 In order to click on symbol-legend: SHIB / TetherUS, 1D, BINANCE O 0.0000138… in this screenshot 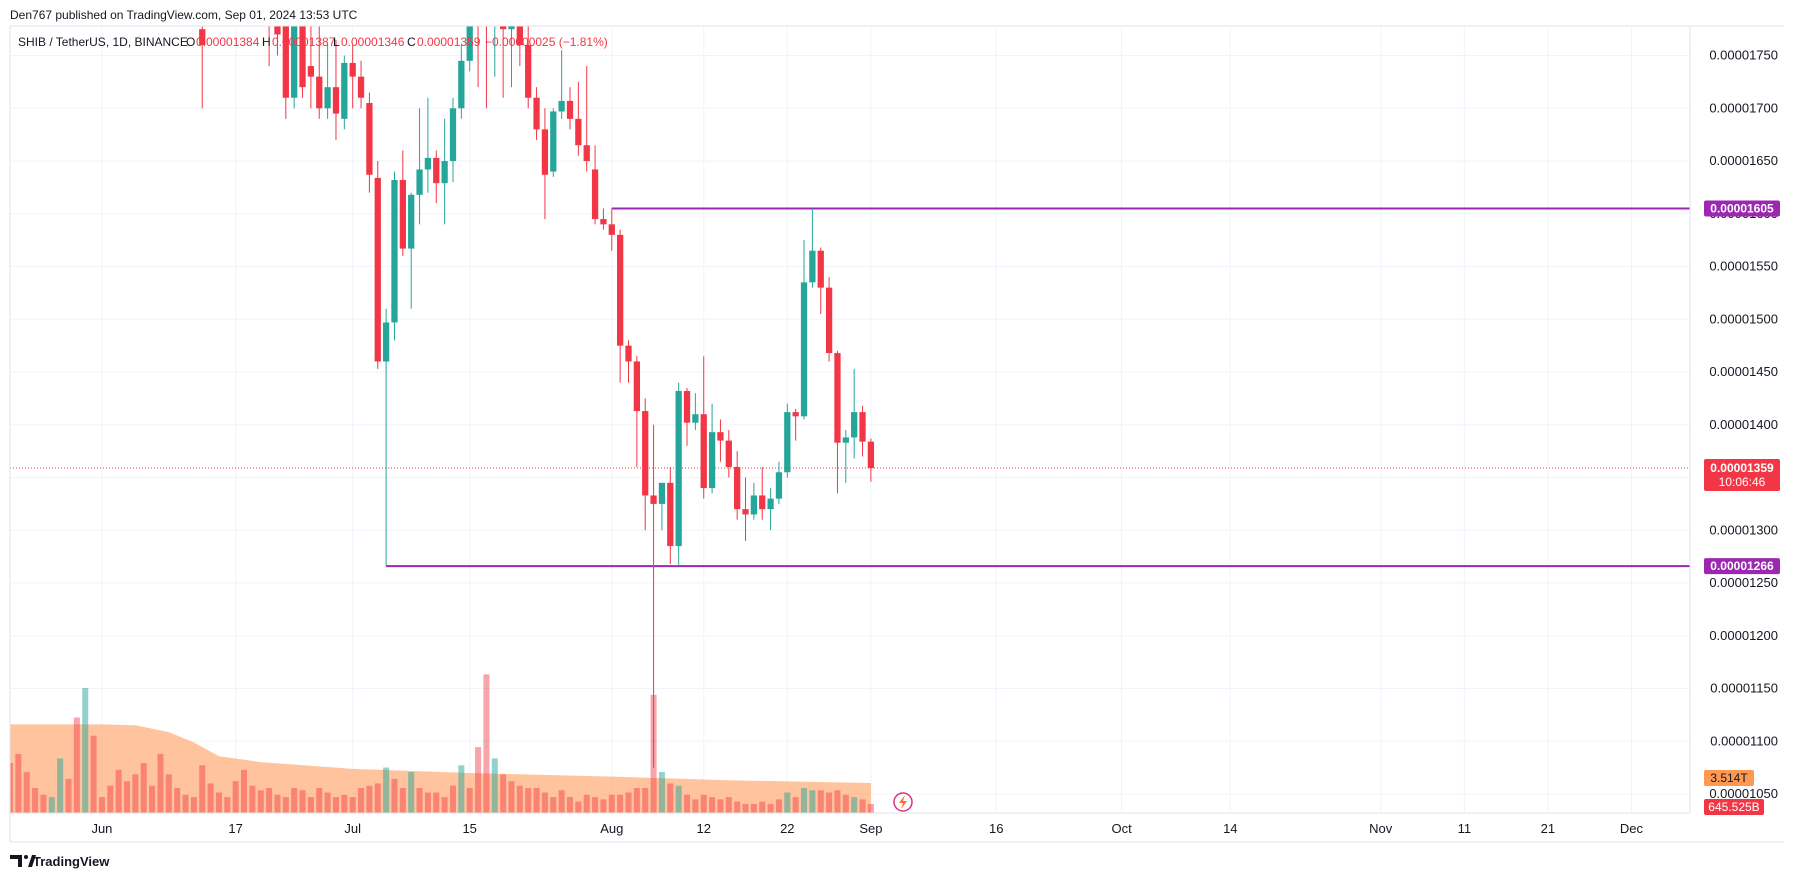, I will do `click(313, 42)`.